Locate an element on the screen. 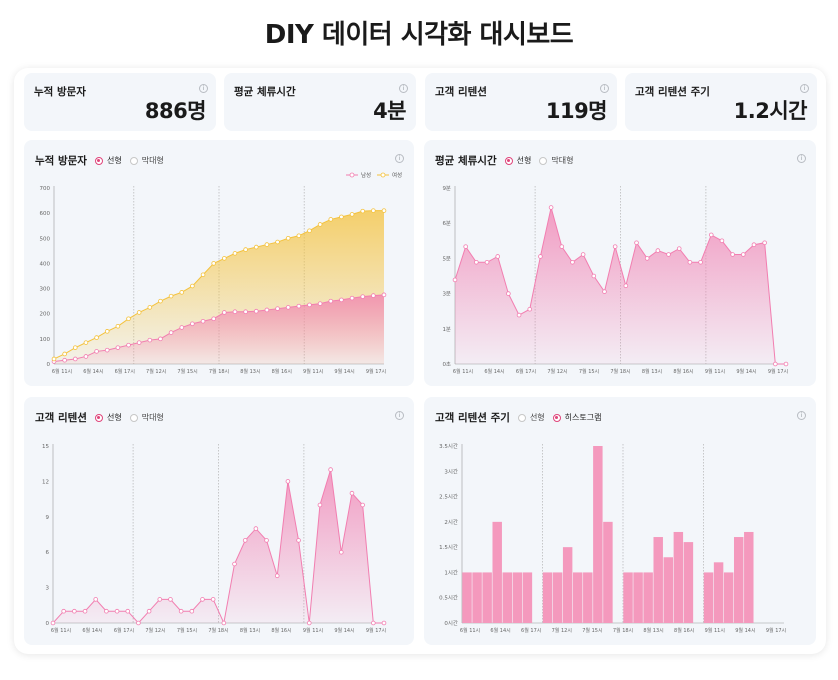 This screenshot has height=680, width=838. y-tick-label: 500 is located at coordinates (45, 239).